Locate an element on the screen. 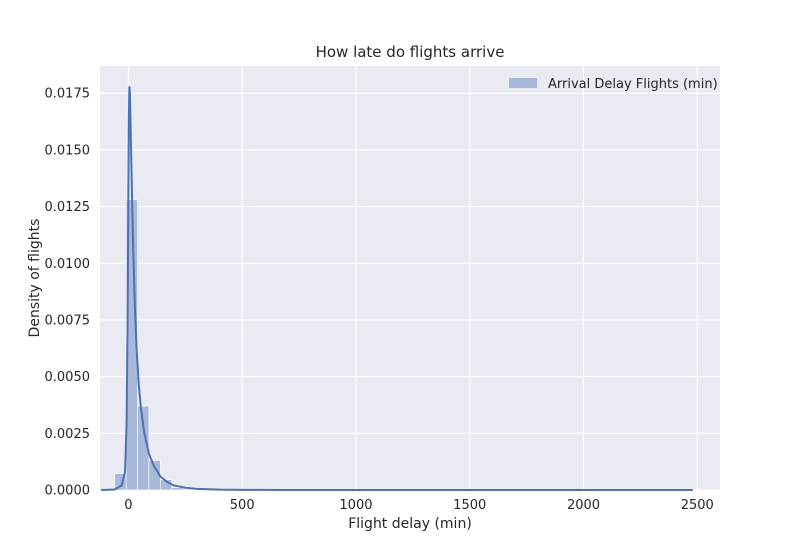  x-axis-label: Flight delay (min) is located at coordinates (410, 524).